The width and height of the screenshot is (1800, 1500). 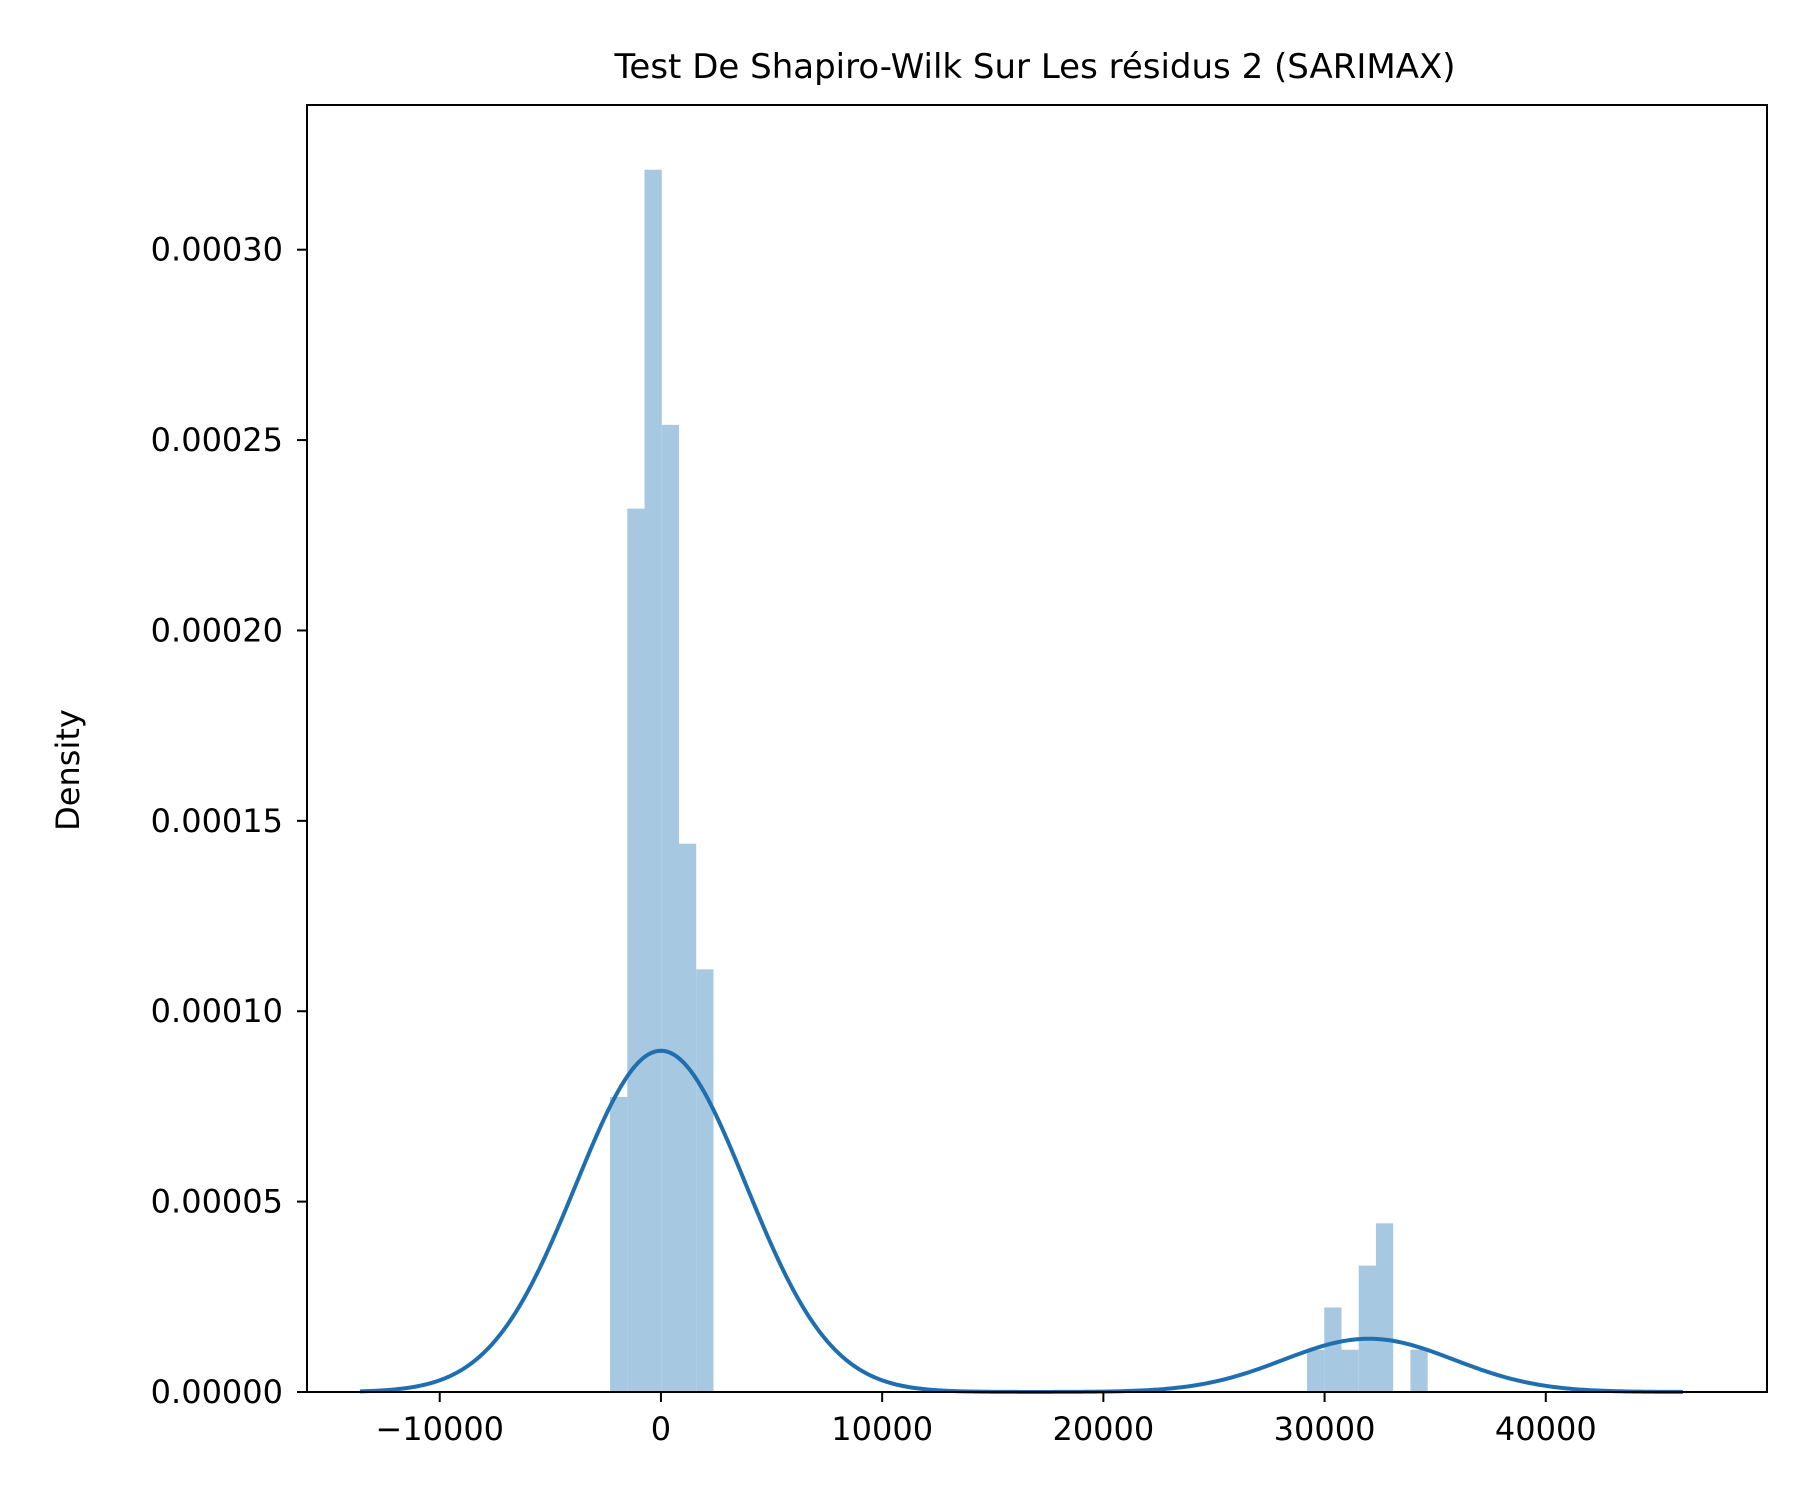 I want to click on y-tick-label: 0.00005, so click(x=217, y=1202).